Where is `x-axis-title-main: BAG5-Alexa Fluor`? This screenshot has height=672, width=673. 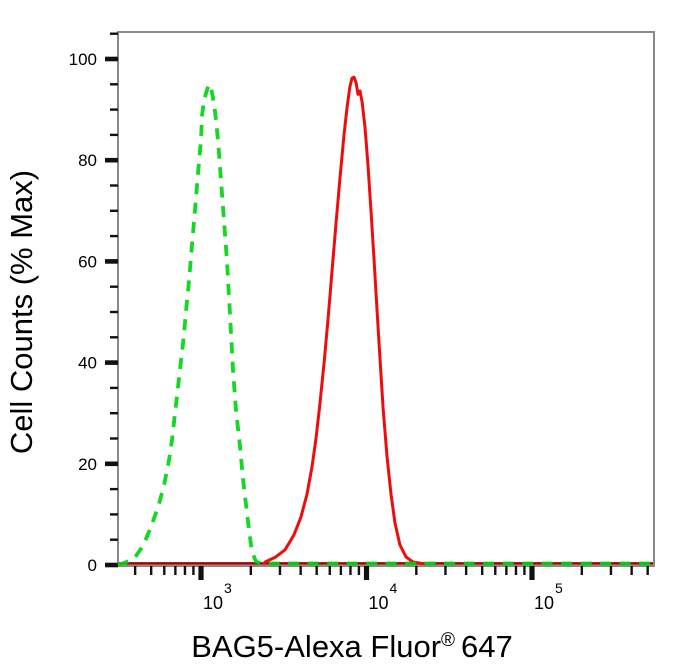
x-axis-title-main: BAG5-Alexa Fluor is located at coordinates (316, 646).